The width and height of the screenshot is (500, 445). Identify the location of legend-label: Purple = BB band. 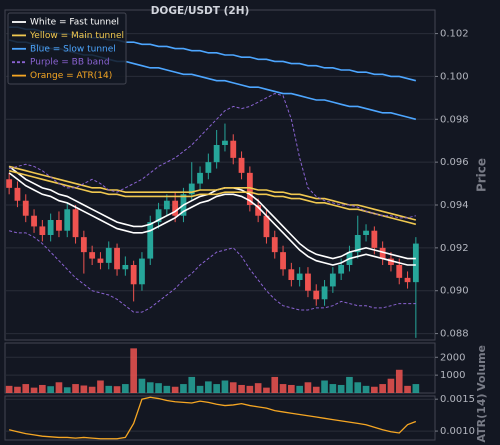
(70, 63).